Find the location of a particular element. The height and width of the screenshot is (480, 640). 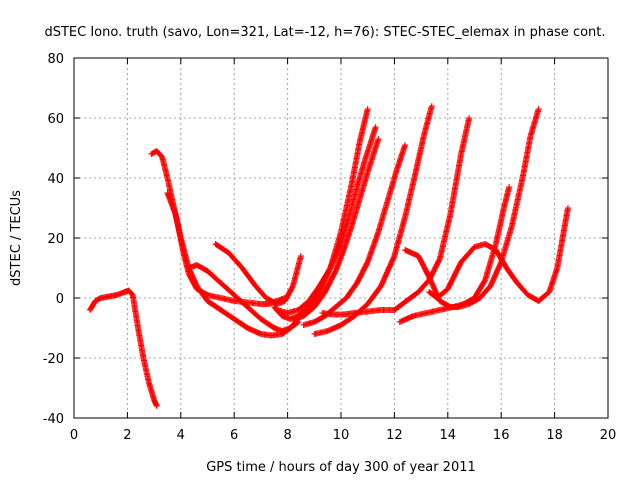

x-tick-label: 12 is located at coordinates (394, 435).